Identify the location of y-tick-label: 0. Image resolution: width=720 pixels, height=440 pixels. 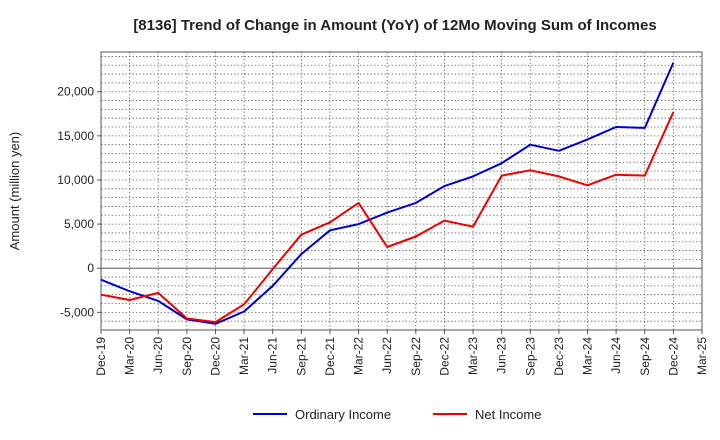
(90, 268).